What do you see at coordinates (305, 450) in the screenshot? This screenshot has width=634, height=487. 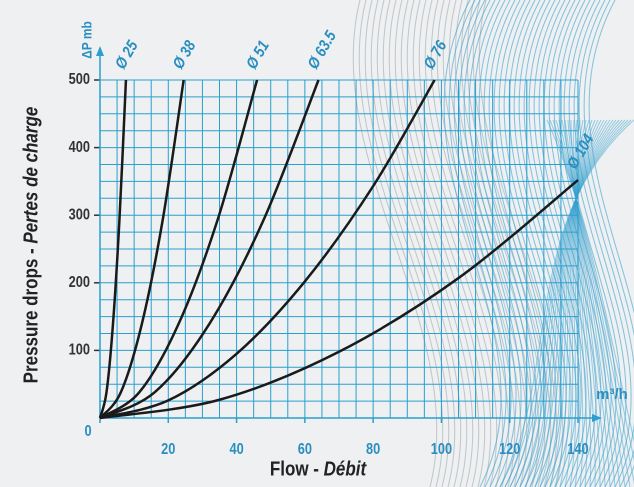 I see `x-tick-label: 60` at bounding box center [305, 450].